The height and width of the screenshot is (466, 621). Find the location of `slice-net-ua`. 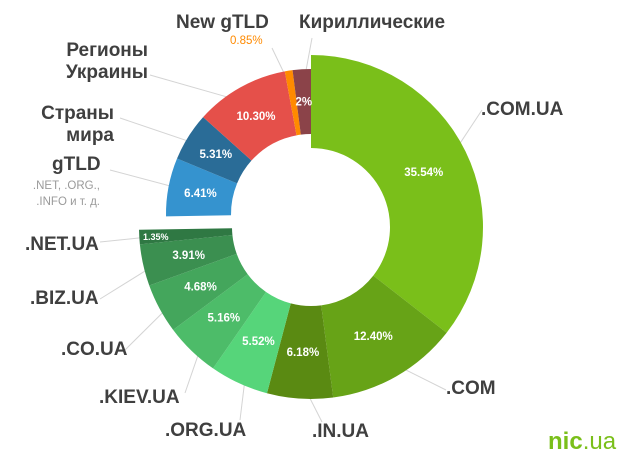

slice-net-ua is located at coordinates (186, 236).